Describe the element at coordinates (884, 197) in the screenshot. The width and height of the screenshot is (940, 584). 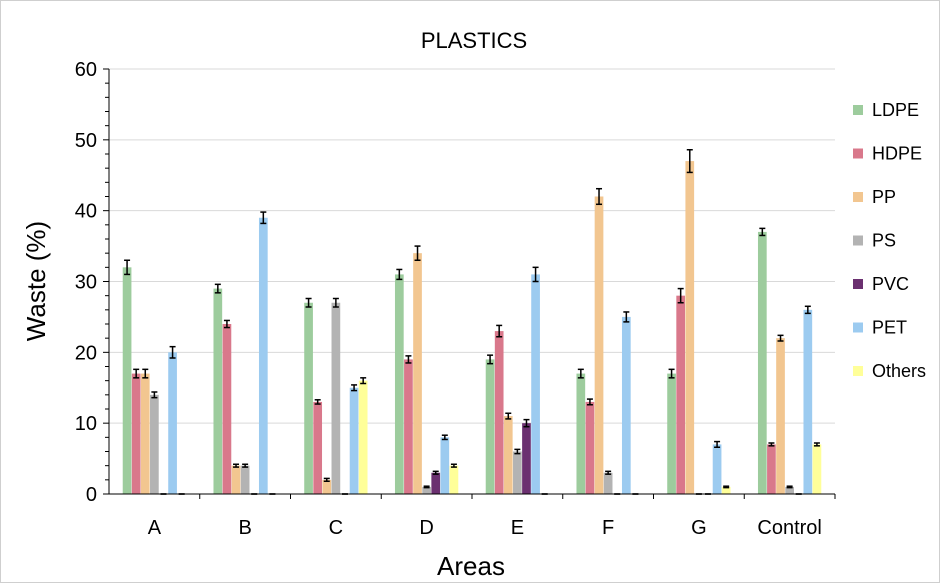
I see `legend-label-pp: PP` at that location.